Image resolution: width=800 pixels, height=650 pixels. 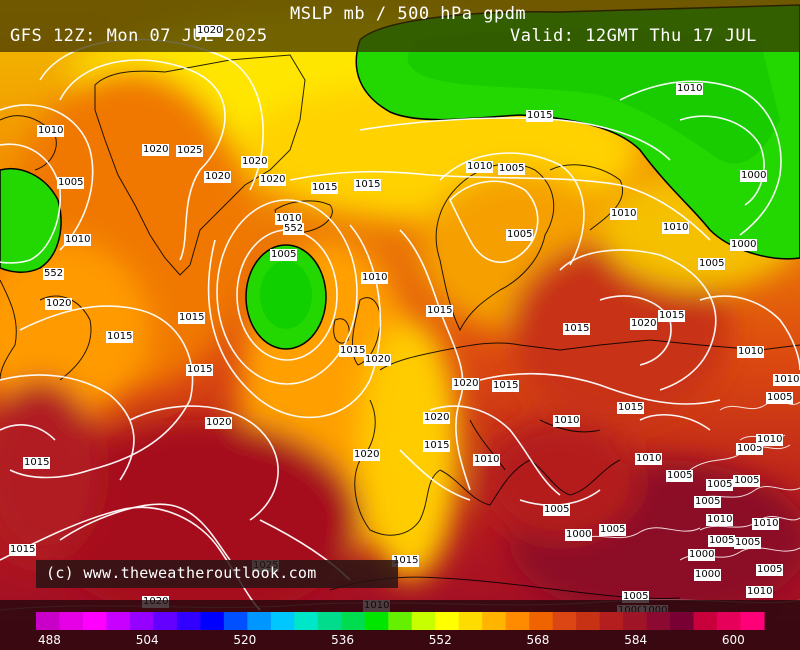 What do you see at coordinates (636, 640) in the screenshot?
I see `colorbar-tick-label: 584` at bounding box center [636, 640].